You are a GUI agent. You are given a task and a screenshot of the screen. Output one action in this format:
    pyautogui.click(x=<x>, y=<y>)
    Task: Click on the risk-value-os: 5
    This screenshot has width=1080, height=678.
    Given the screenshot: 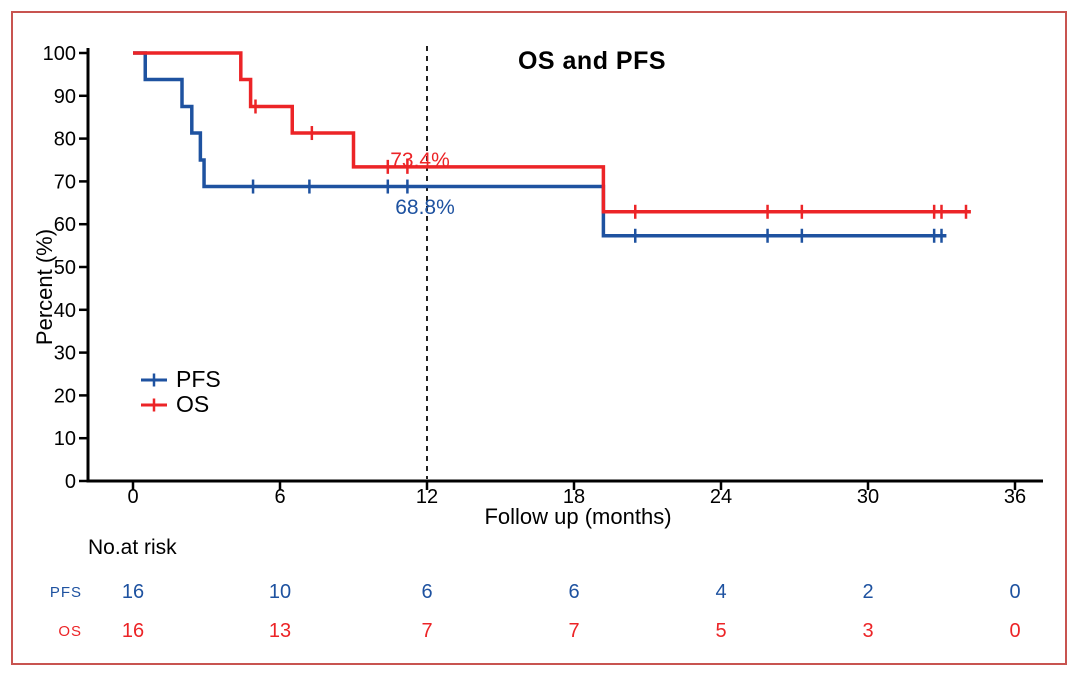 What is the action you would take?
    pyautogui.click(x=720, y=631)
    